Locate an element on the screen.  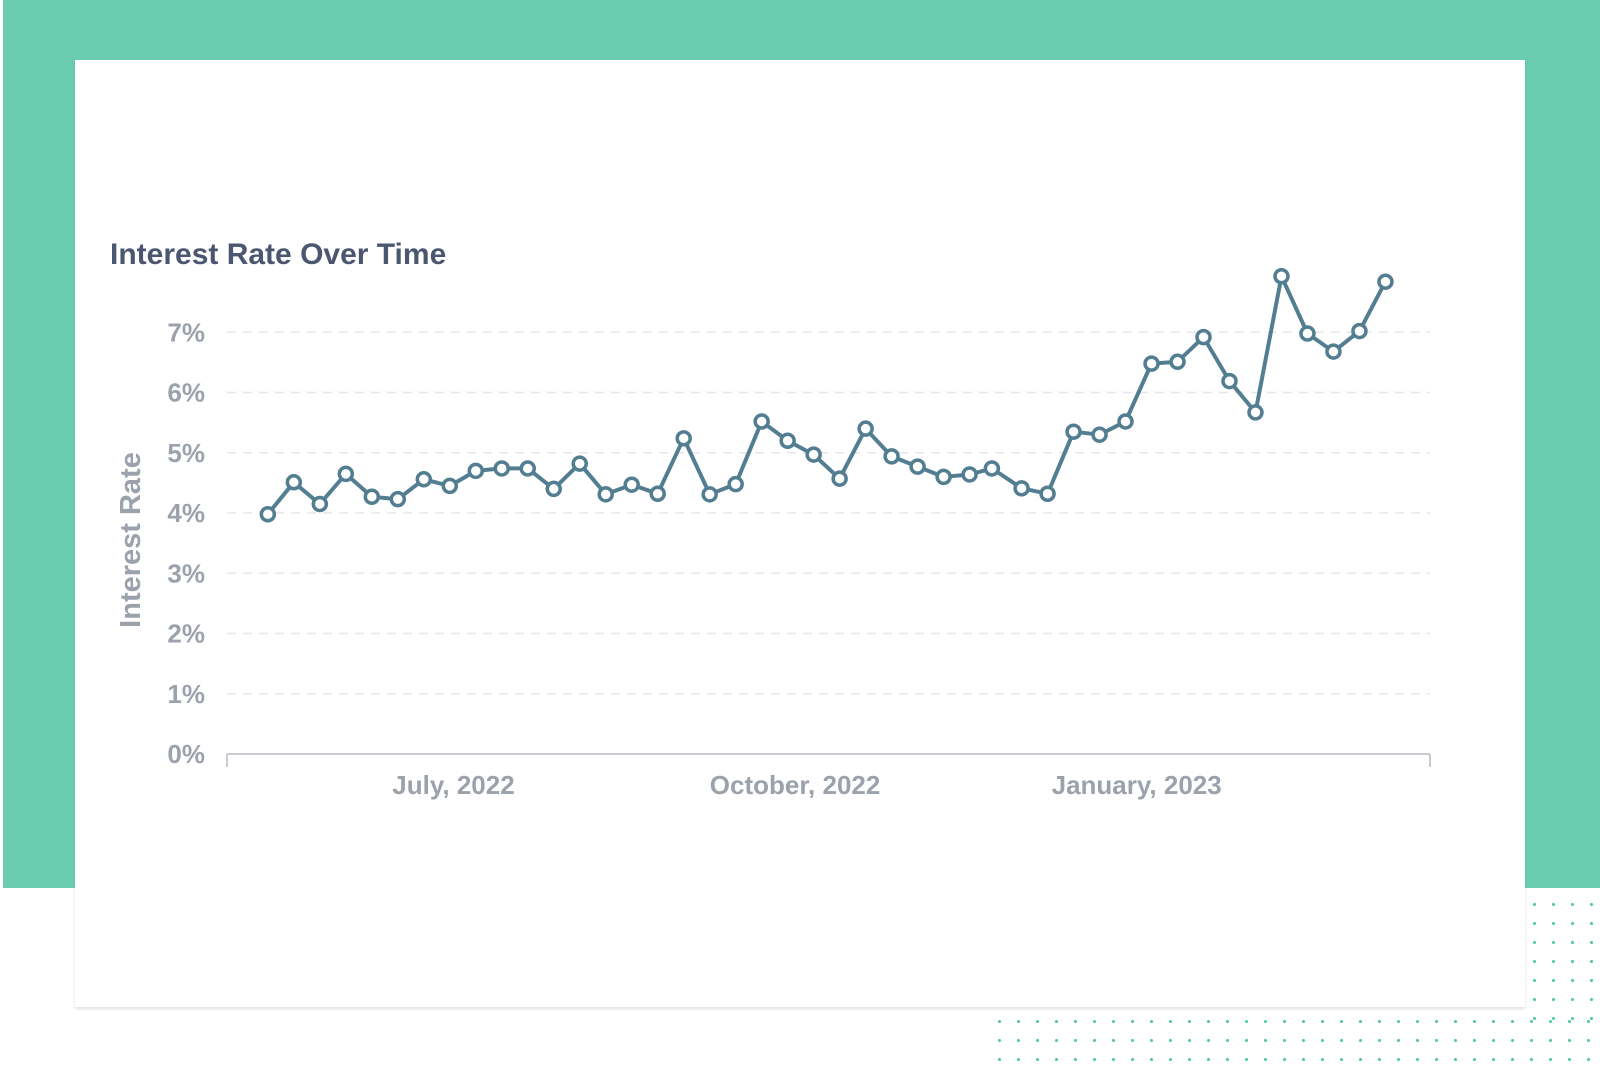
y-tick-label: 1% is located at coordinates (186, 694).